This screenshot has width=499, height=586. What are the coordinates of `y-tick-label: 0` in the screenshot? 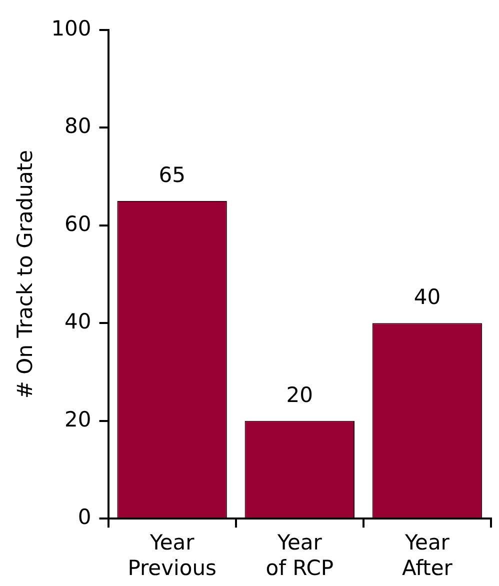 It's located at (85, 517).